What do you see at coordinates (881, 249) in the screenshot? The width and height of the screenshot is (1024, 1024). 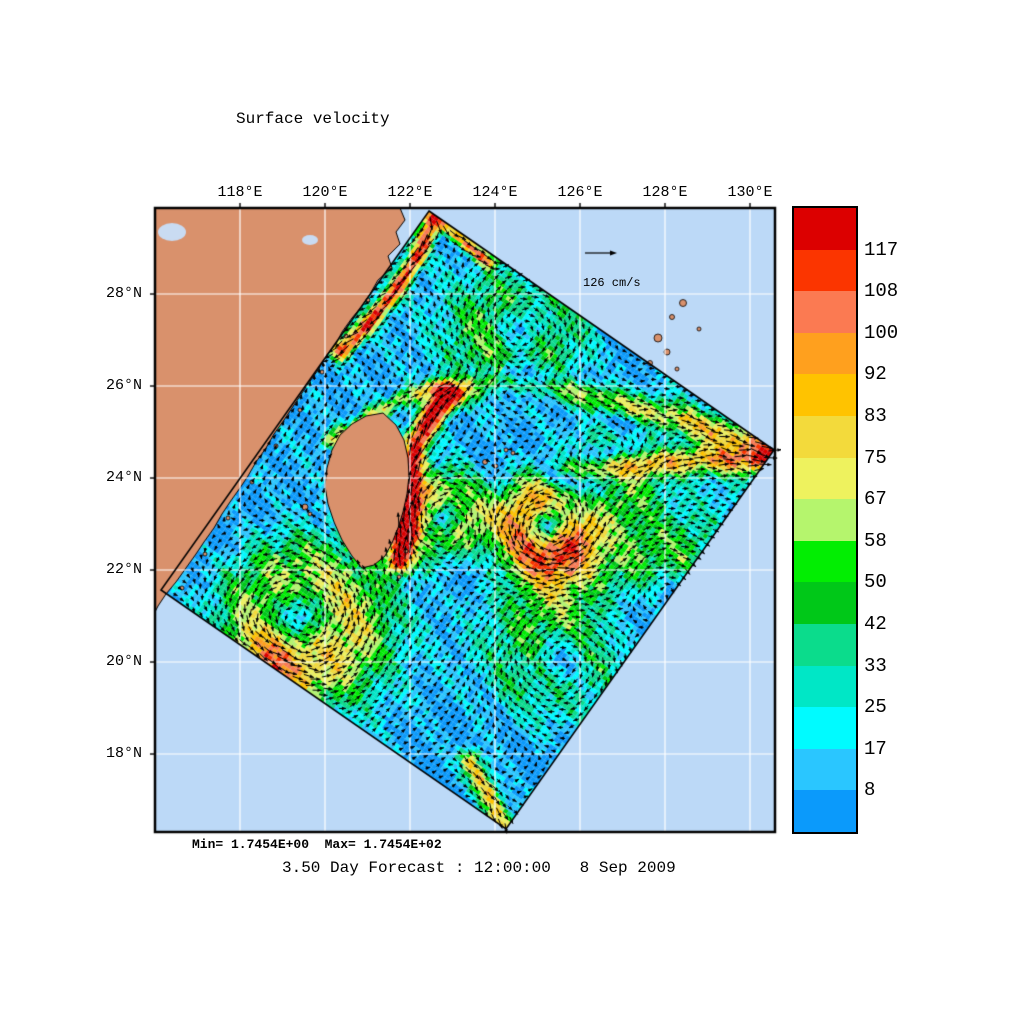 I see `colorbar-label: 117` at bounding box center [881, 249].